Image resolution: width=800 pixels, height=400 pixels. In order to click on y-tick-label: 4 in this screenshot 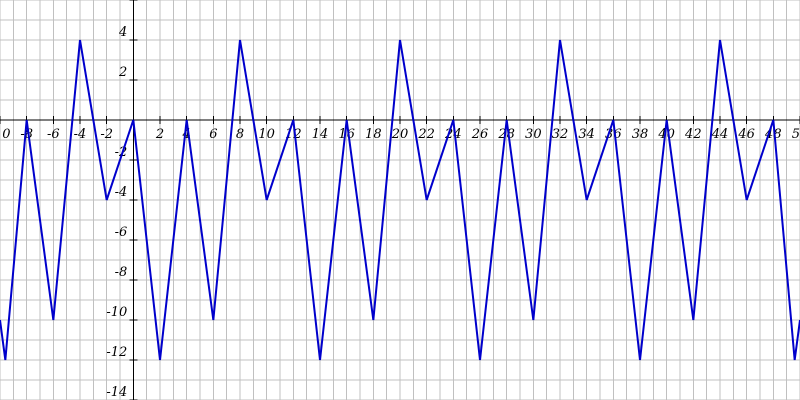, I will do `click(122, 32)`.